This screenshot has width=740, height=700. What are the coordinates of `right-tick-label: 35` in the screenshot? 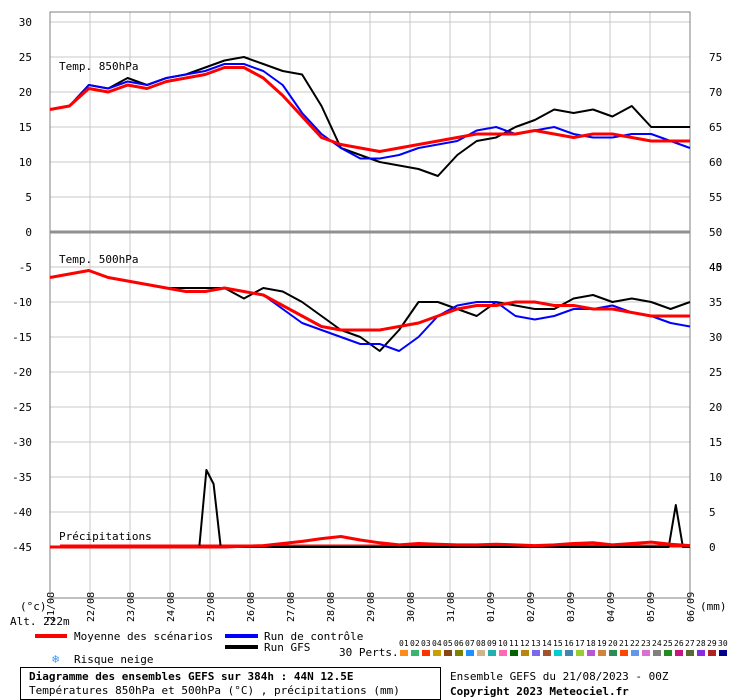 It's located at (715, 302).